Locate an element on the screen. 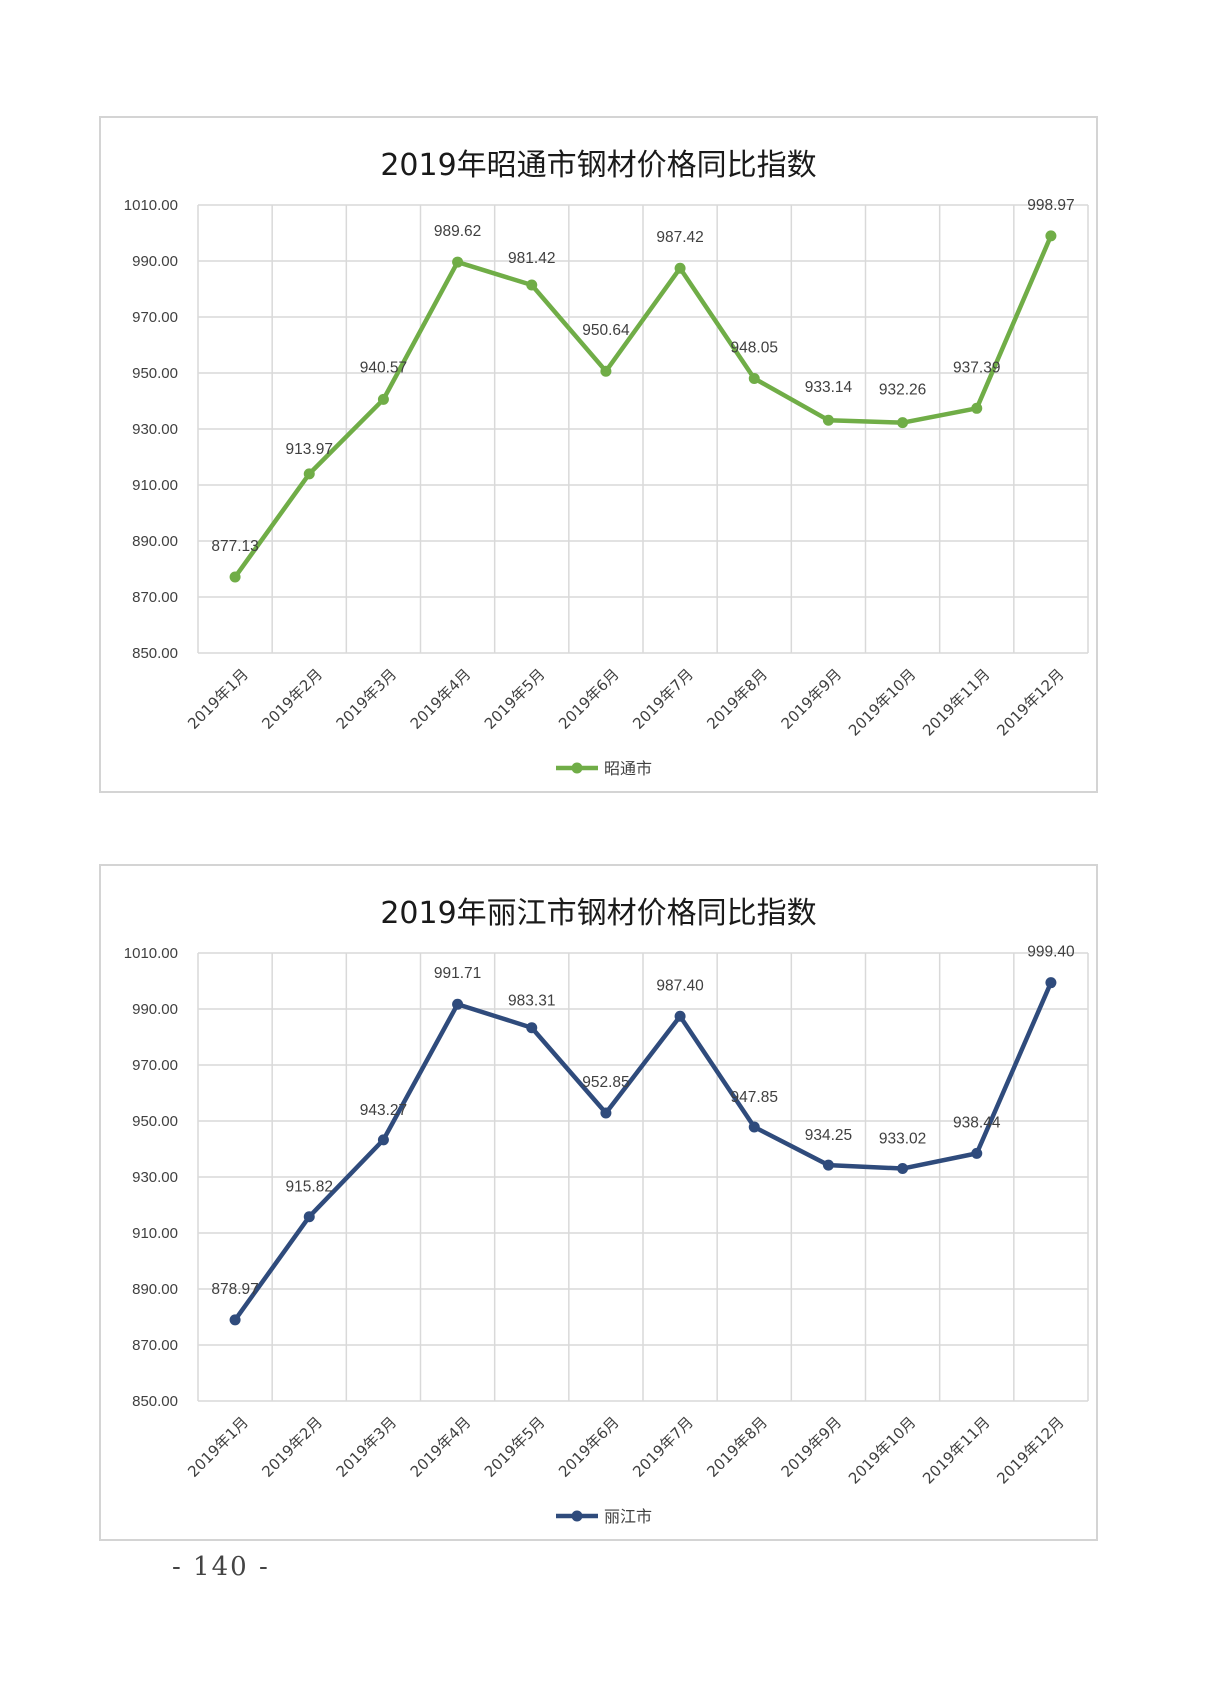  data-label: 948.05 is located at coordinates (754, 347).